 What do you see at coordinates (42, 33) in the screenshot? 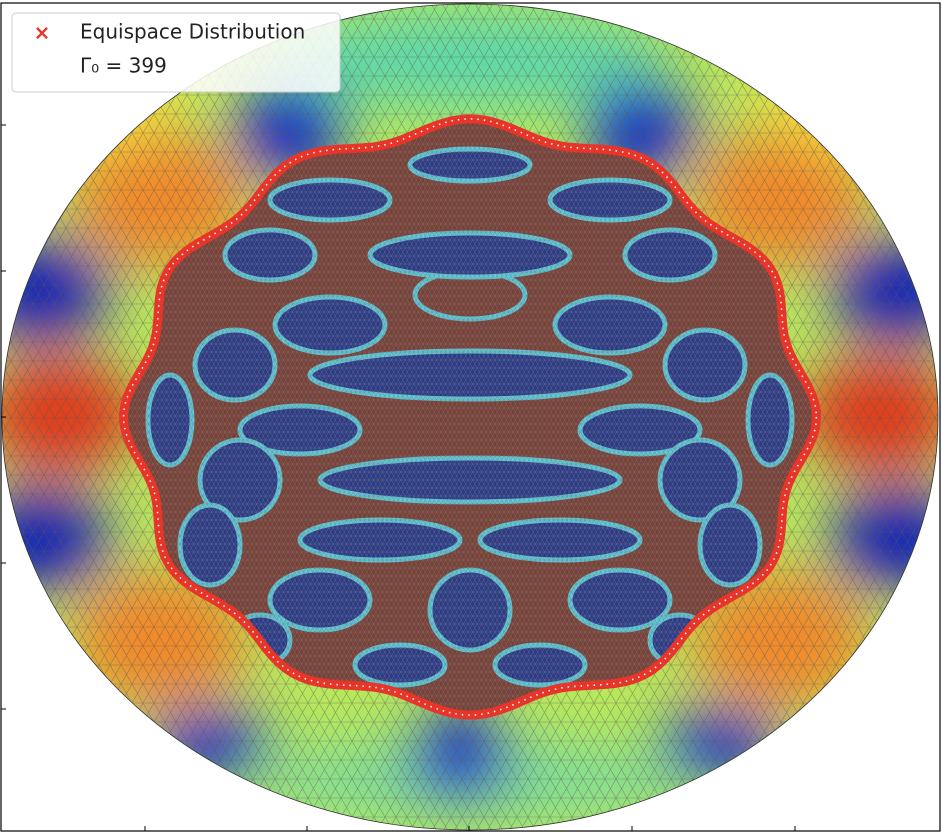
I see `legend-marker: ×` at bounding box center [42, 33].